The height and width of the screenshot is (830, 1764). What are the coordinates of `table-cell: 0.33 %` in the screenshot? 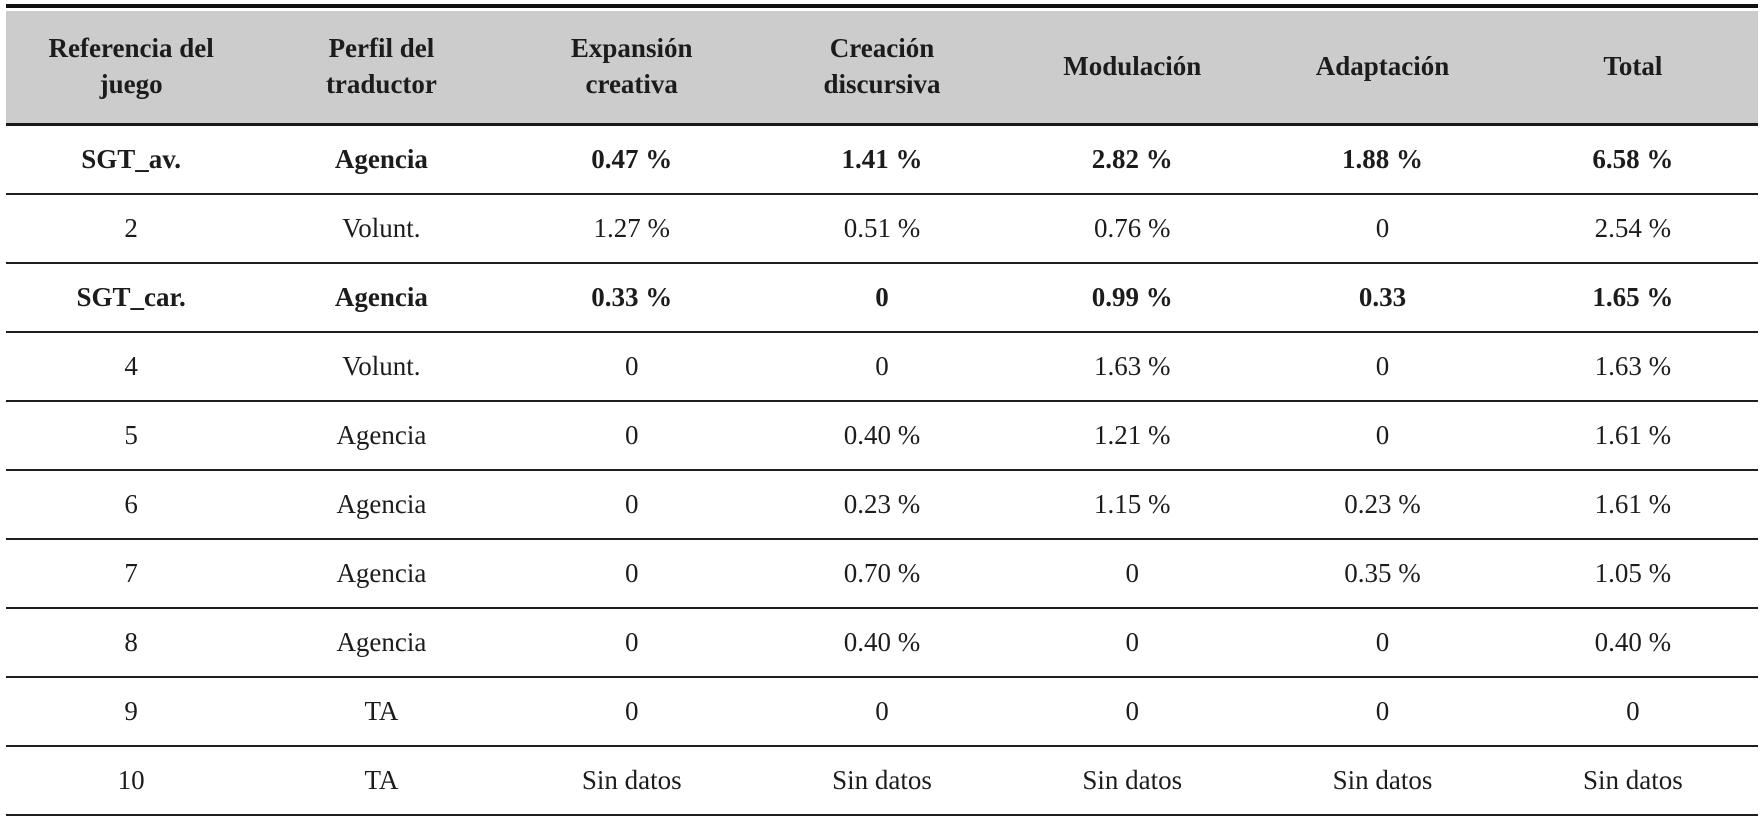 It's located at (631, 298).